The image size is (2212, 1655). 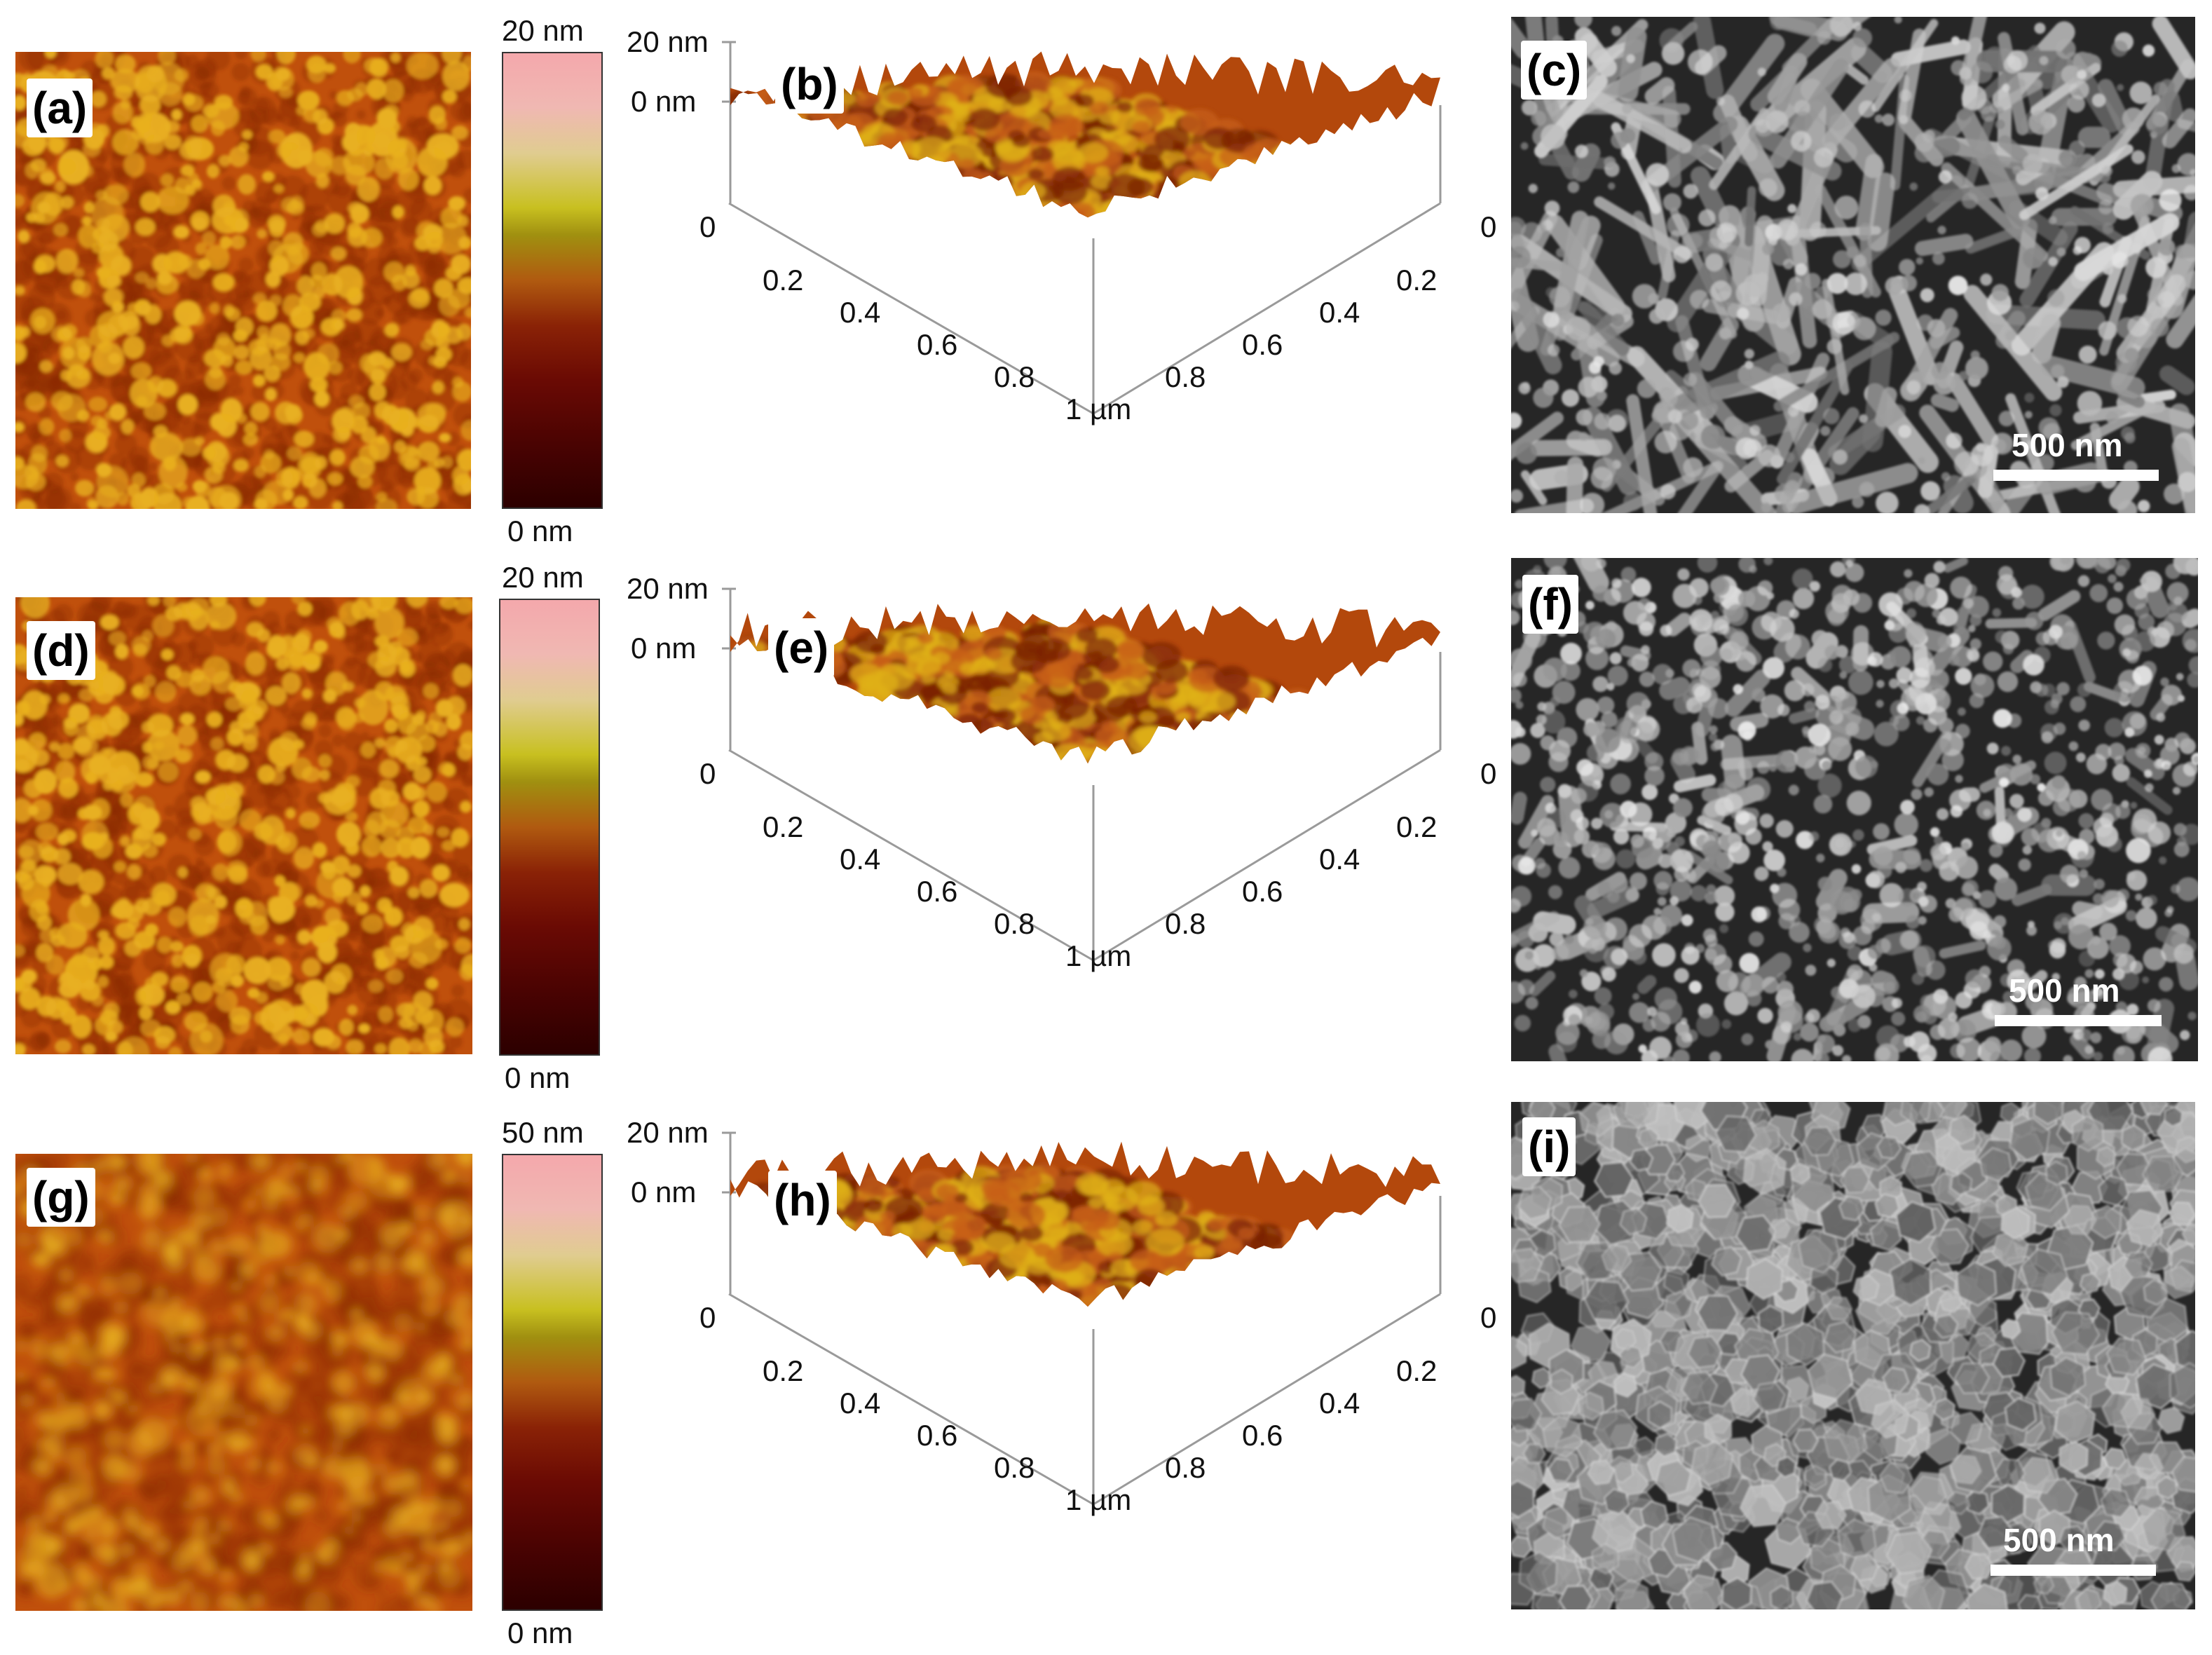 What do you see at coordinates (1549, 1146) in the screenshot?
I see `panel-label-i: (i)` at bounding box center [1549, 1146].